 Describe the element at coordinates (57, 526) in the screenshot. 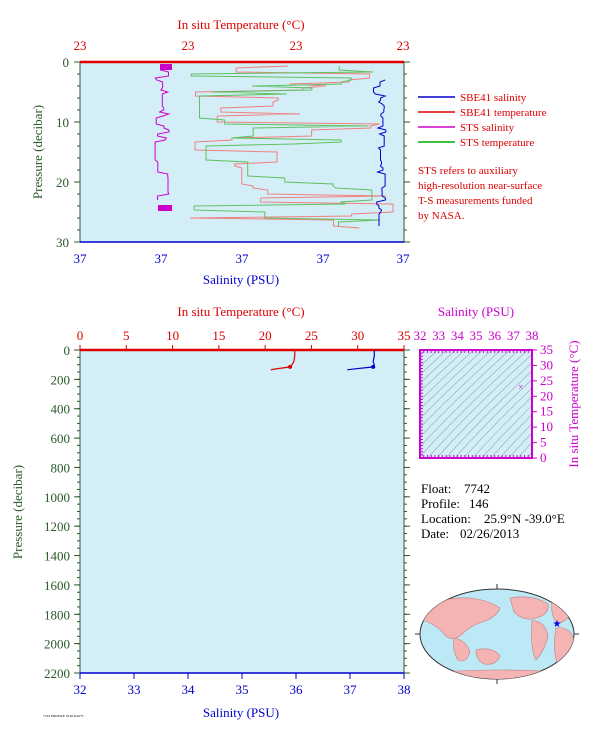

I see `pressure-tick-label: 1200` at that location.